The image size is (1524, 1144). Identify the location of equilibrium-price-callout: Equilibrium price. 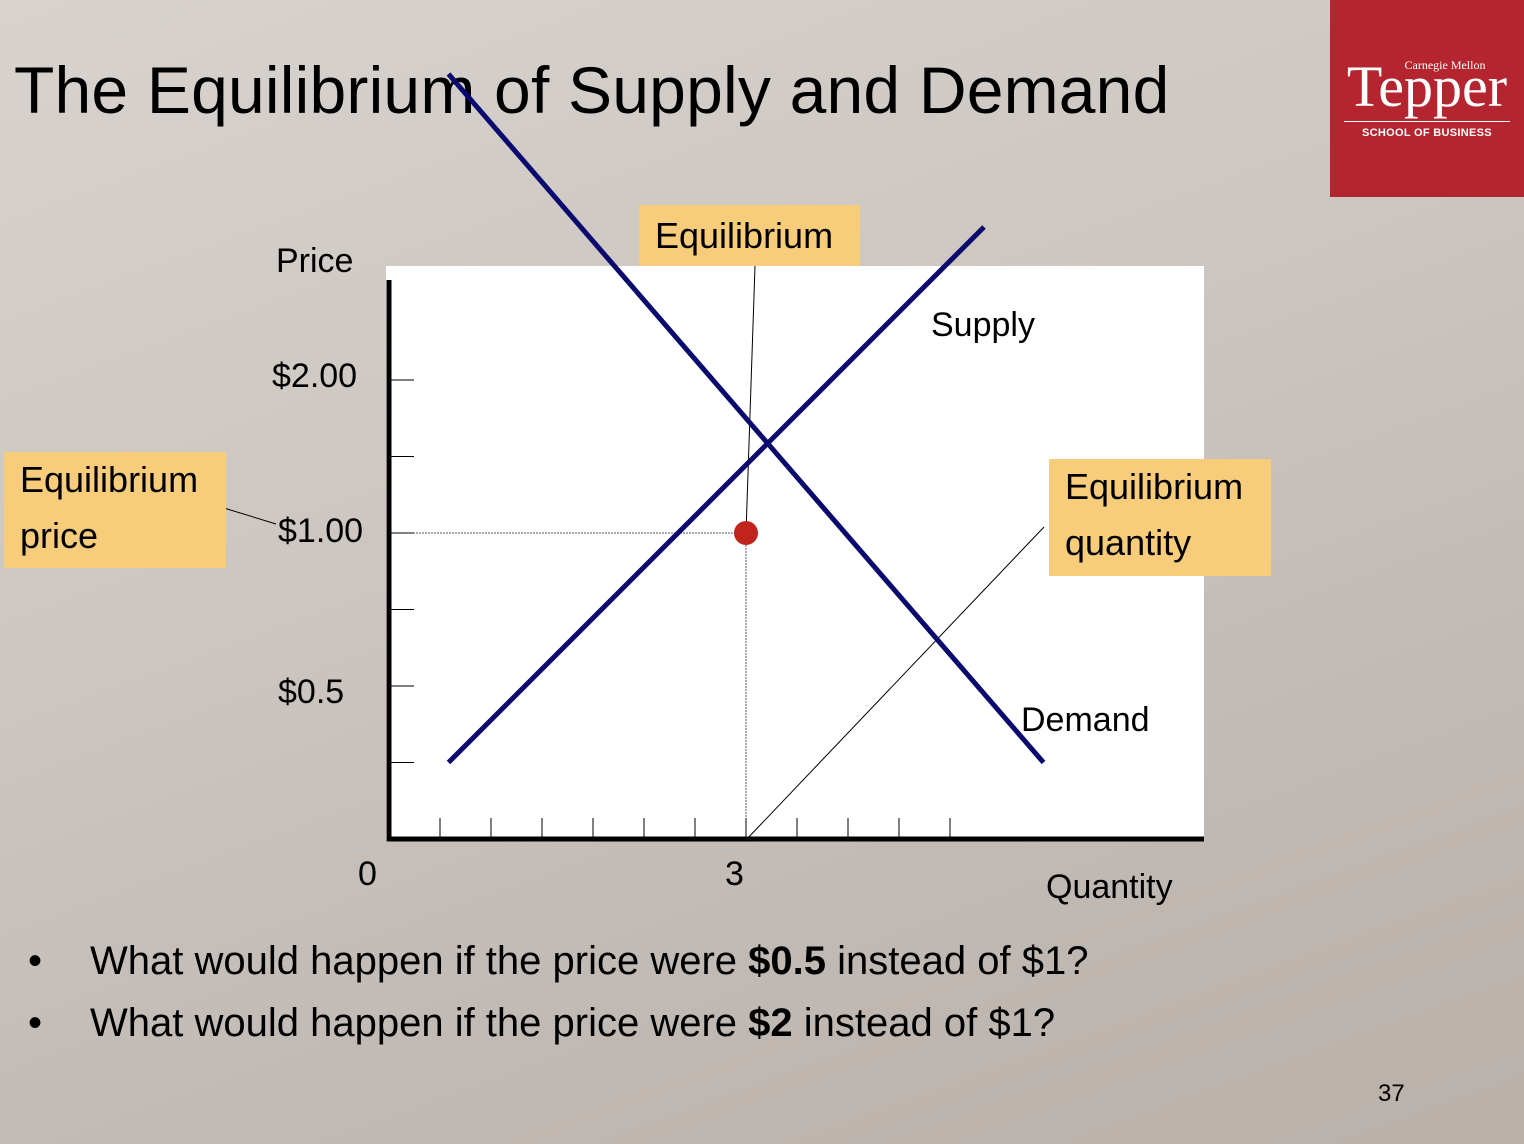
(115, 510).